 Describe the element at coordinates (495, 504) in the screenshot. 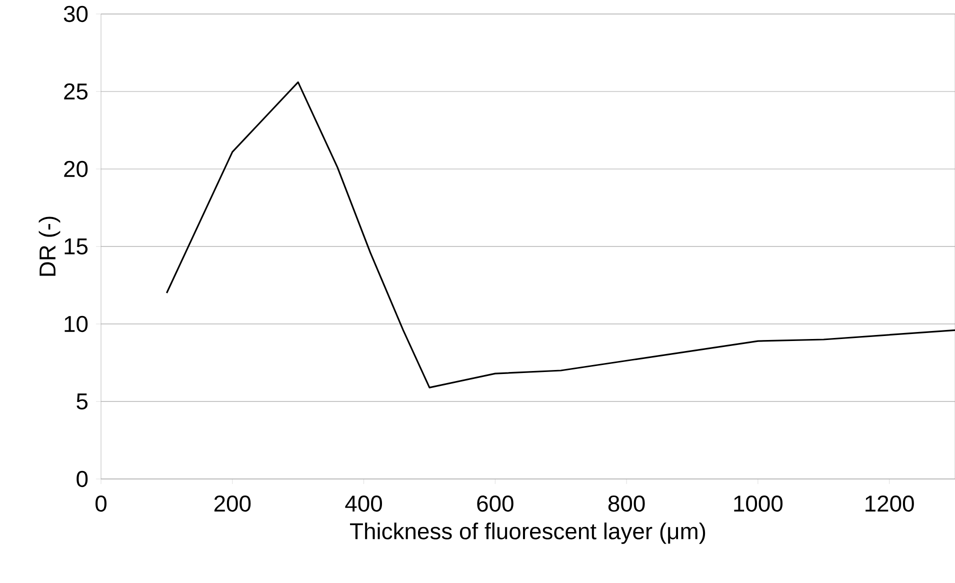

I see `x-tick-label: 600` at that location.